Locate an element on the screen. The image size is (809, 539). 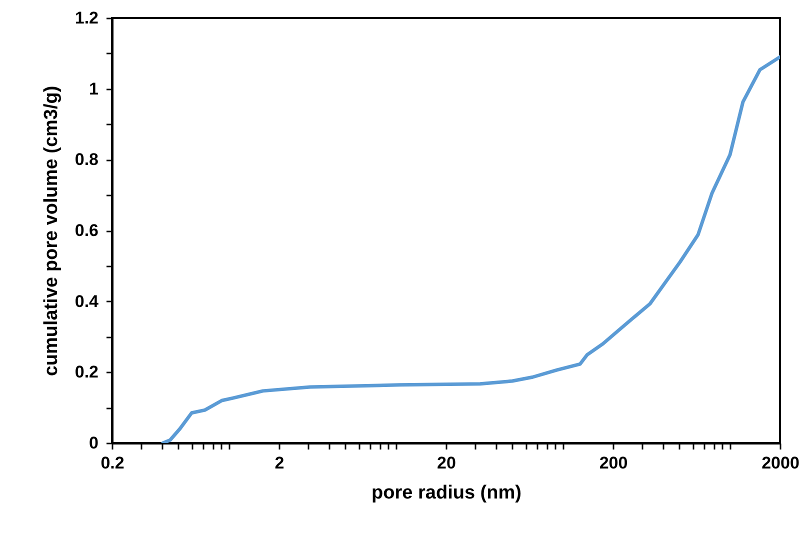
x-tick-label: 2 is located at coordinates (279, 463).